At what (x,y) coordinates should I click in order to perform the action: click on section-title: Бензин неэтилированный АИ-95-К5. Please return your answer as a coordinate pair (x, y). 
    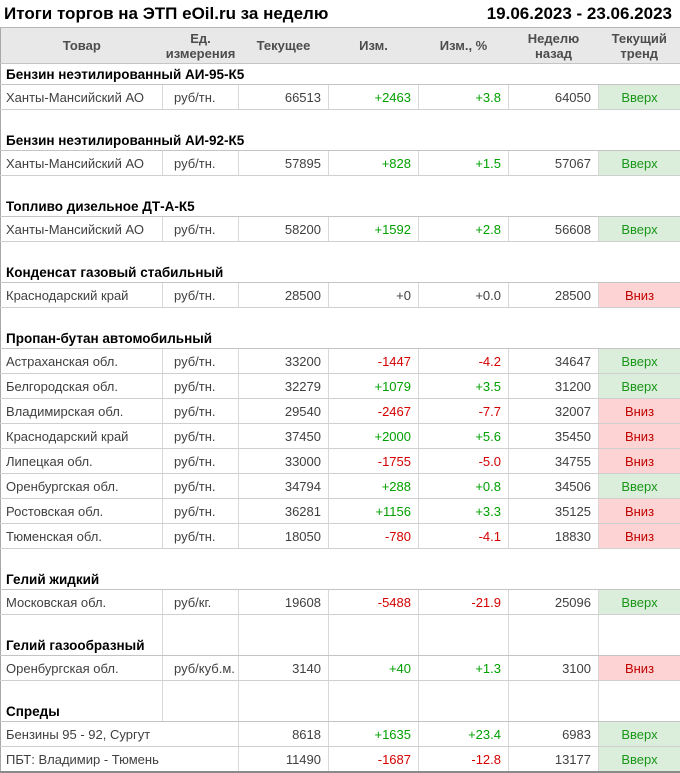
    Looking at the image, I should click on (340, 74).